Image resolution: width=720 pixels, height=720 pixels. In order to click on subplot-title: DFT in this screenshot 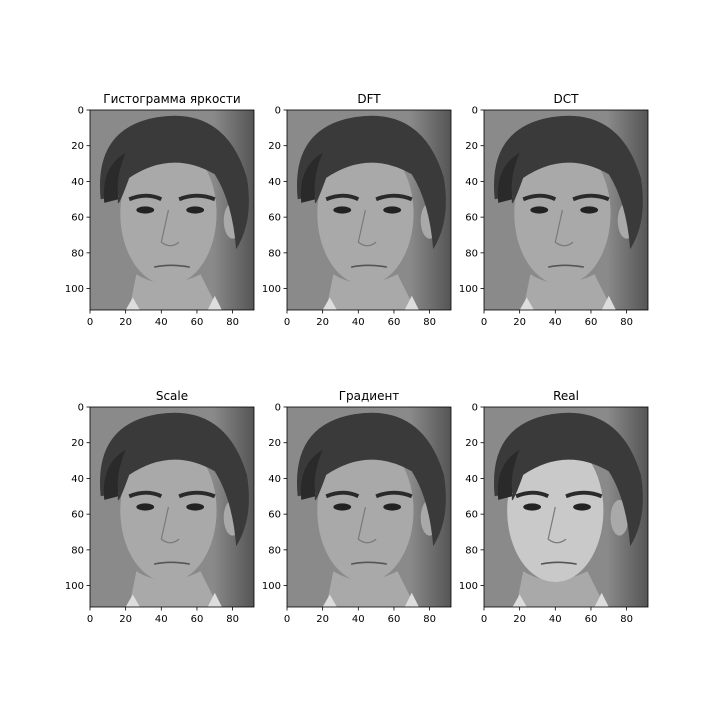, I will do `click(369, 99)`.